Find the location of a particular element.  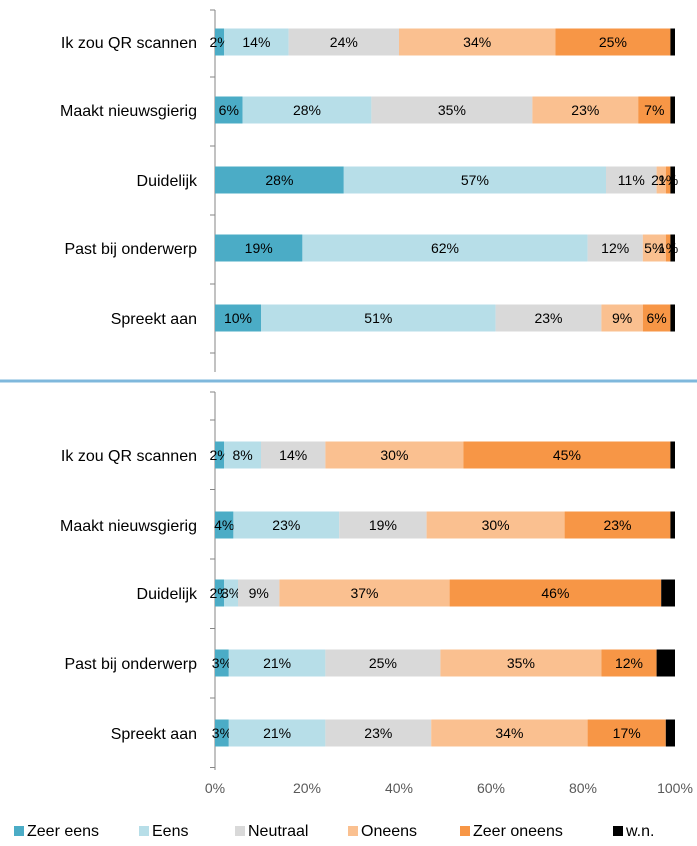

legend-item: Zeer oneens is located at coordinates (511, 831).